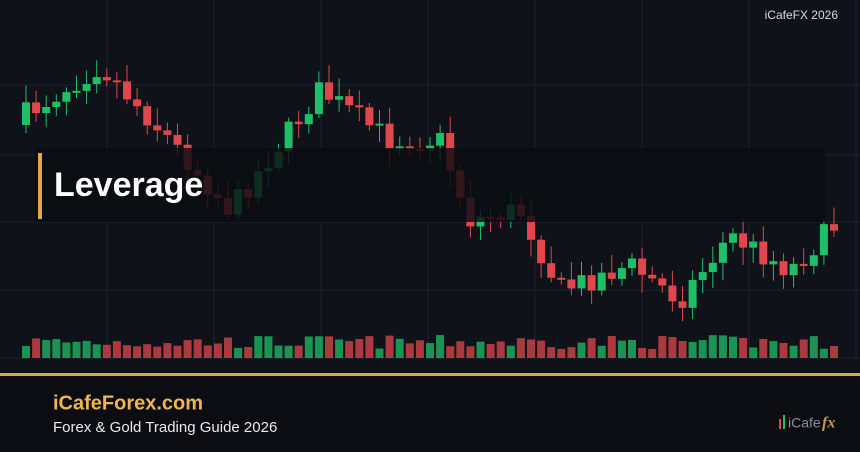 The width and height of the screenshot is (860, 452). Describe the element at coordinates (128, 403) in the screenshot. I see `footer-site: iCafeForex.com` at that location.